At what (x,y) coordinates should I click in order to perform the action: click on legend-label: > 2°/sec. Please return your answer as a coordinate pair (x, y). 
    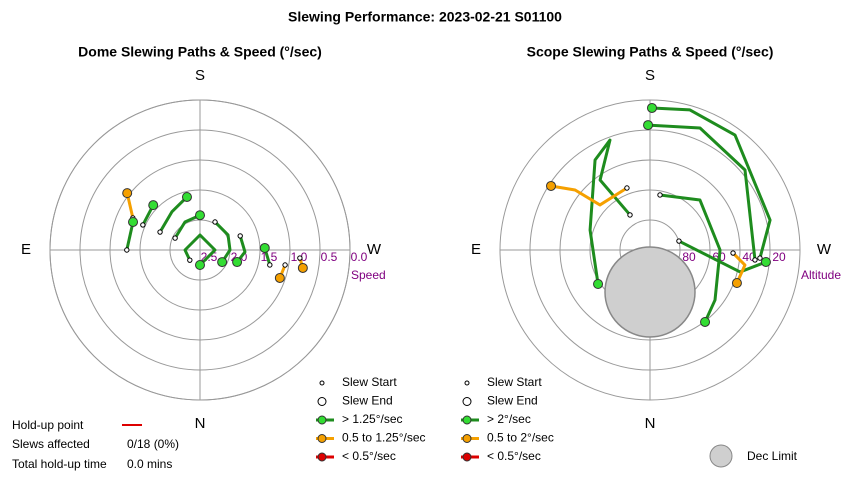
    Looking at the image, I should click on (509, 419).